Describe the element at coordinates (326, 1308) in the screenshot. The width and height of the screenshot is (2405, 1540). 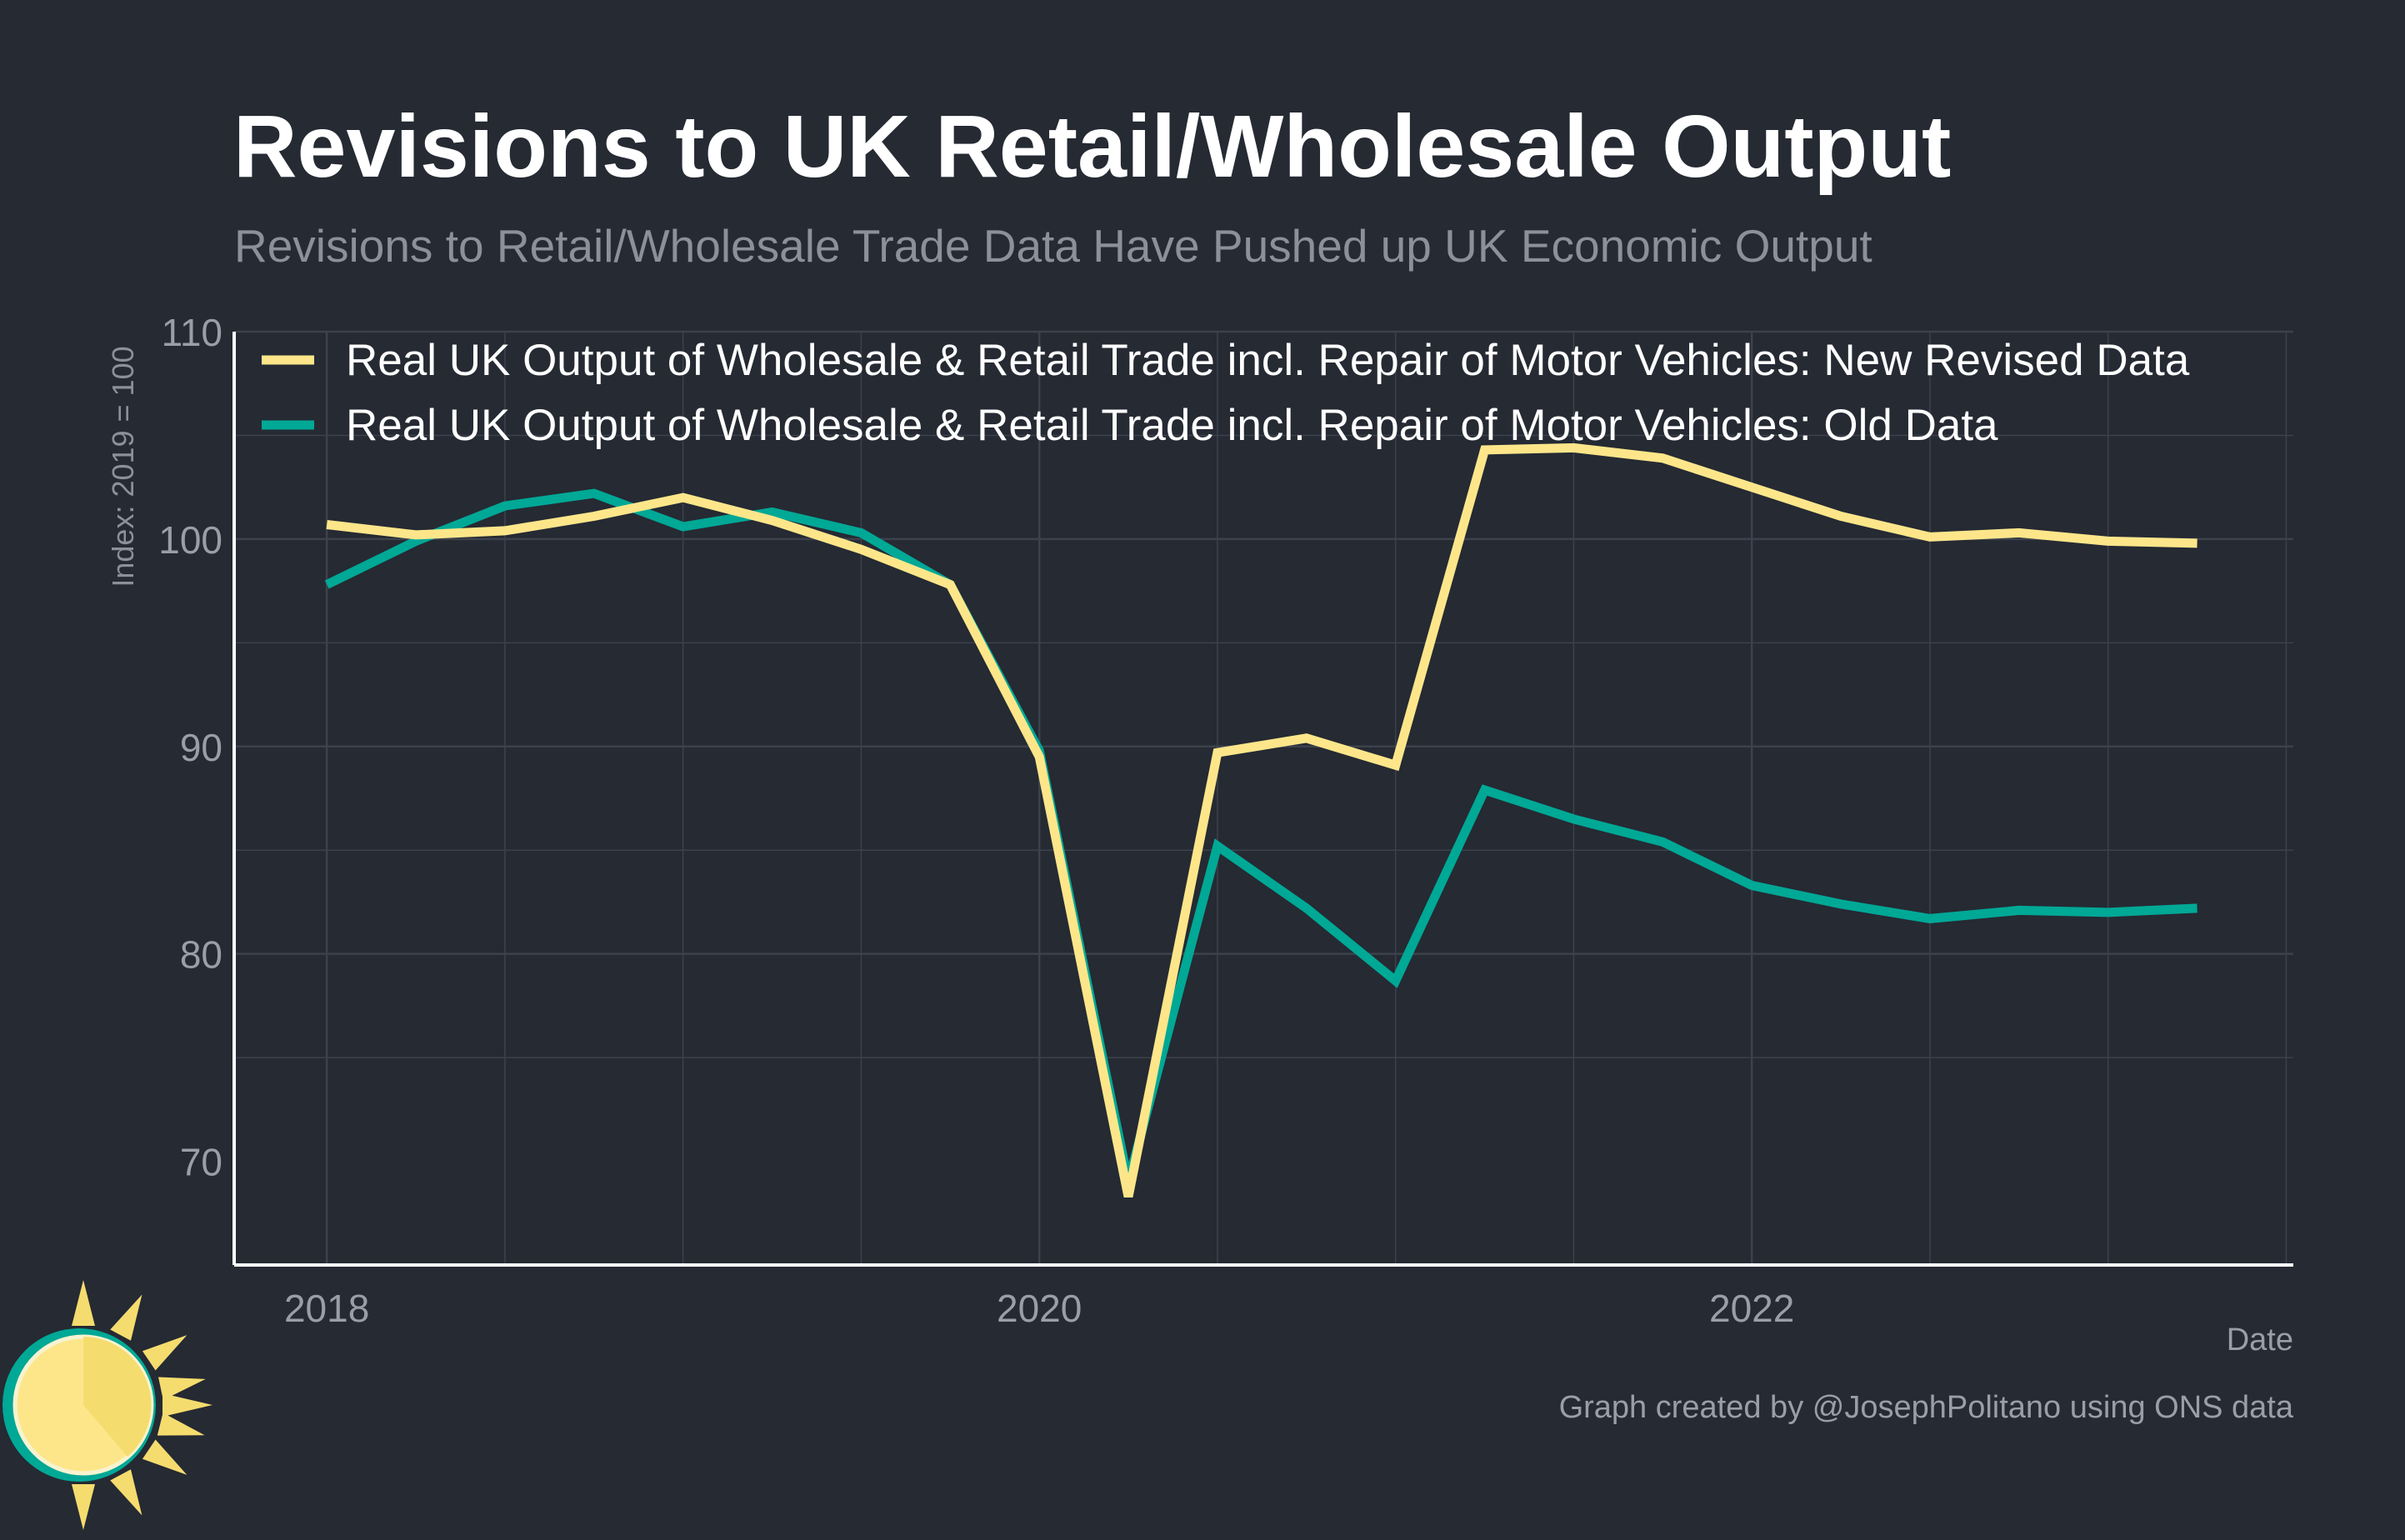
I see `x-tick-label: 2018` at that location.